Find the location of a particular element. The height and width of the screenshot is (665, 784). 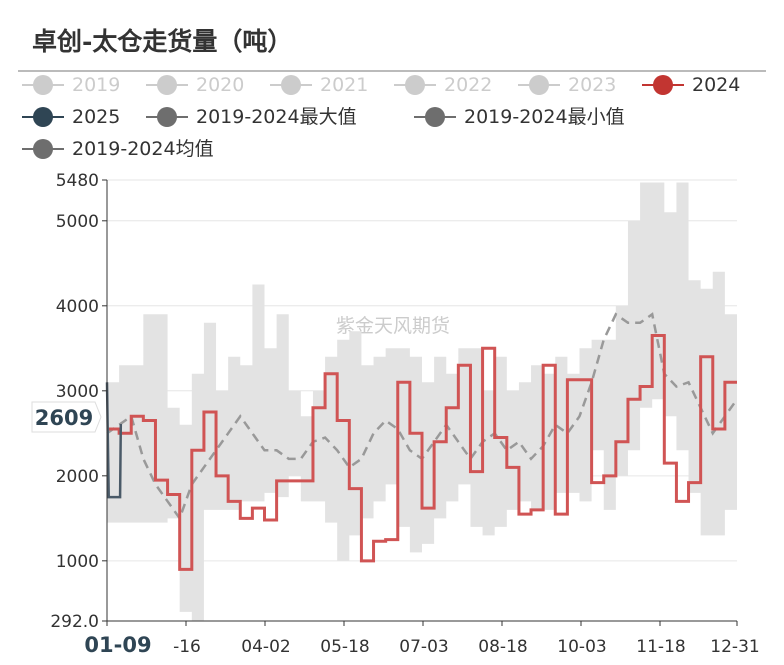

y-tick-label: 2000 is located at coordinates (77, 477).